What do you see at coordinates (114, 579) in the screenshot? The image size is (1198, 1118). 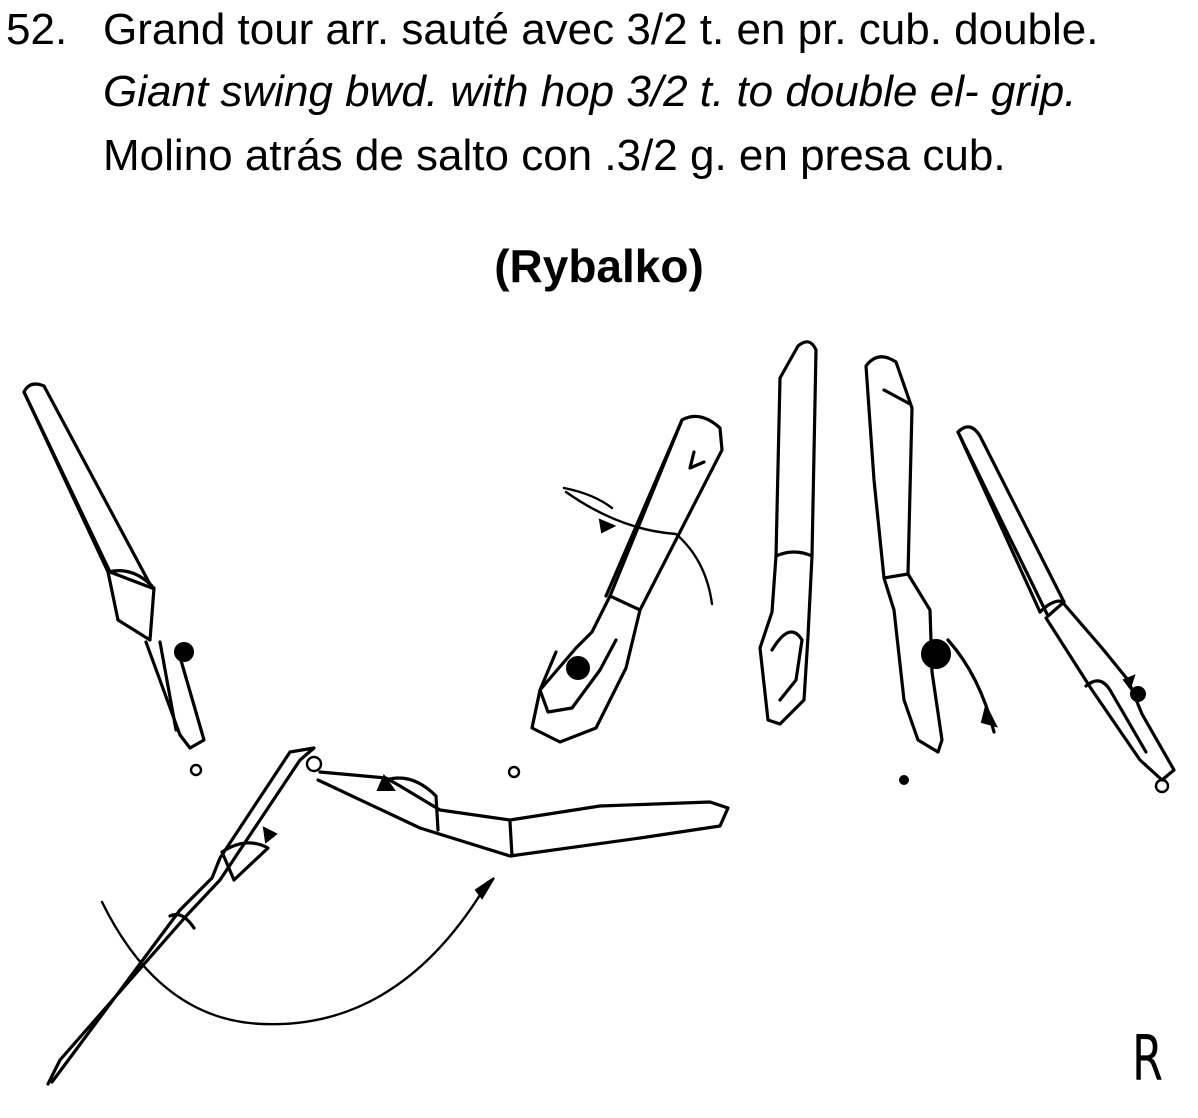 I see `gymnast-stage-hang-left` at bounding box center [114, 579].